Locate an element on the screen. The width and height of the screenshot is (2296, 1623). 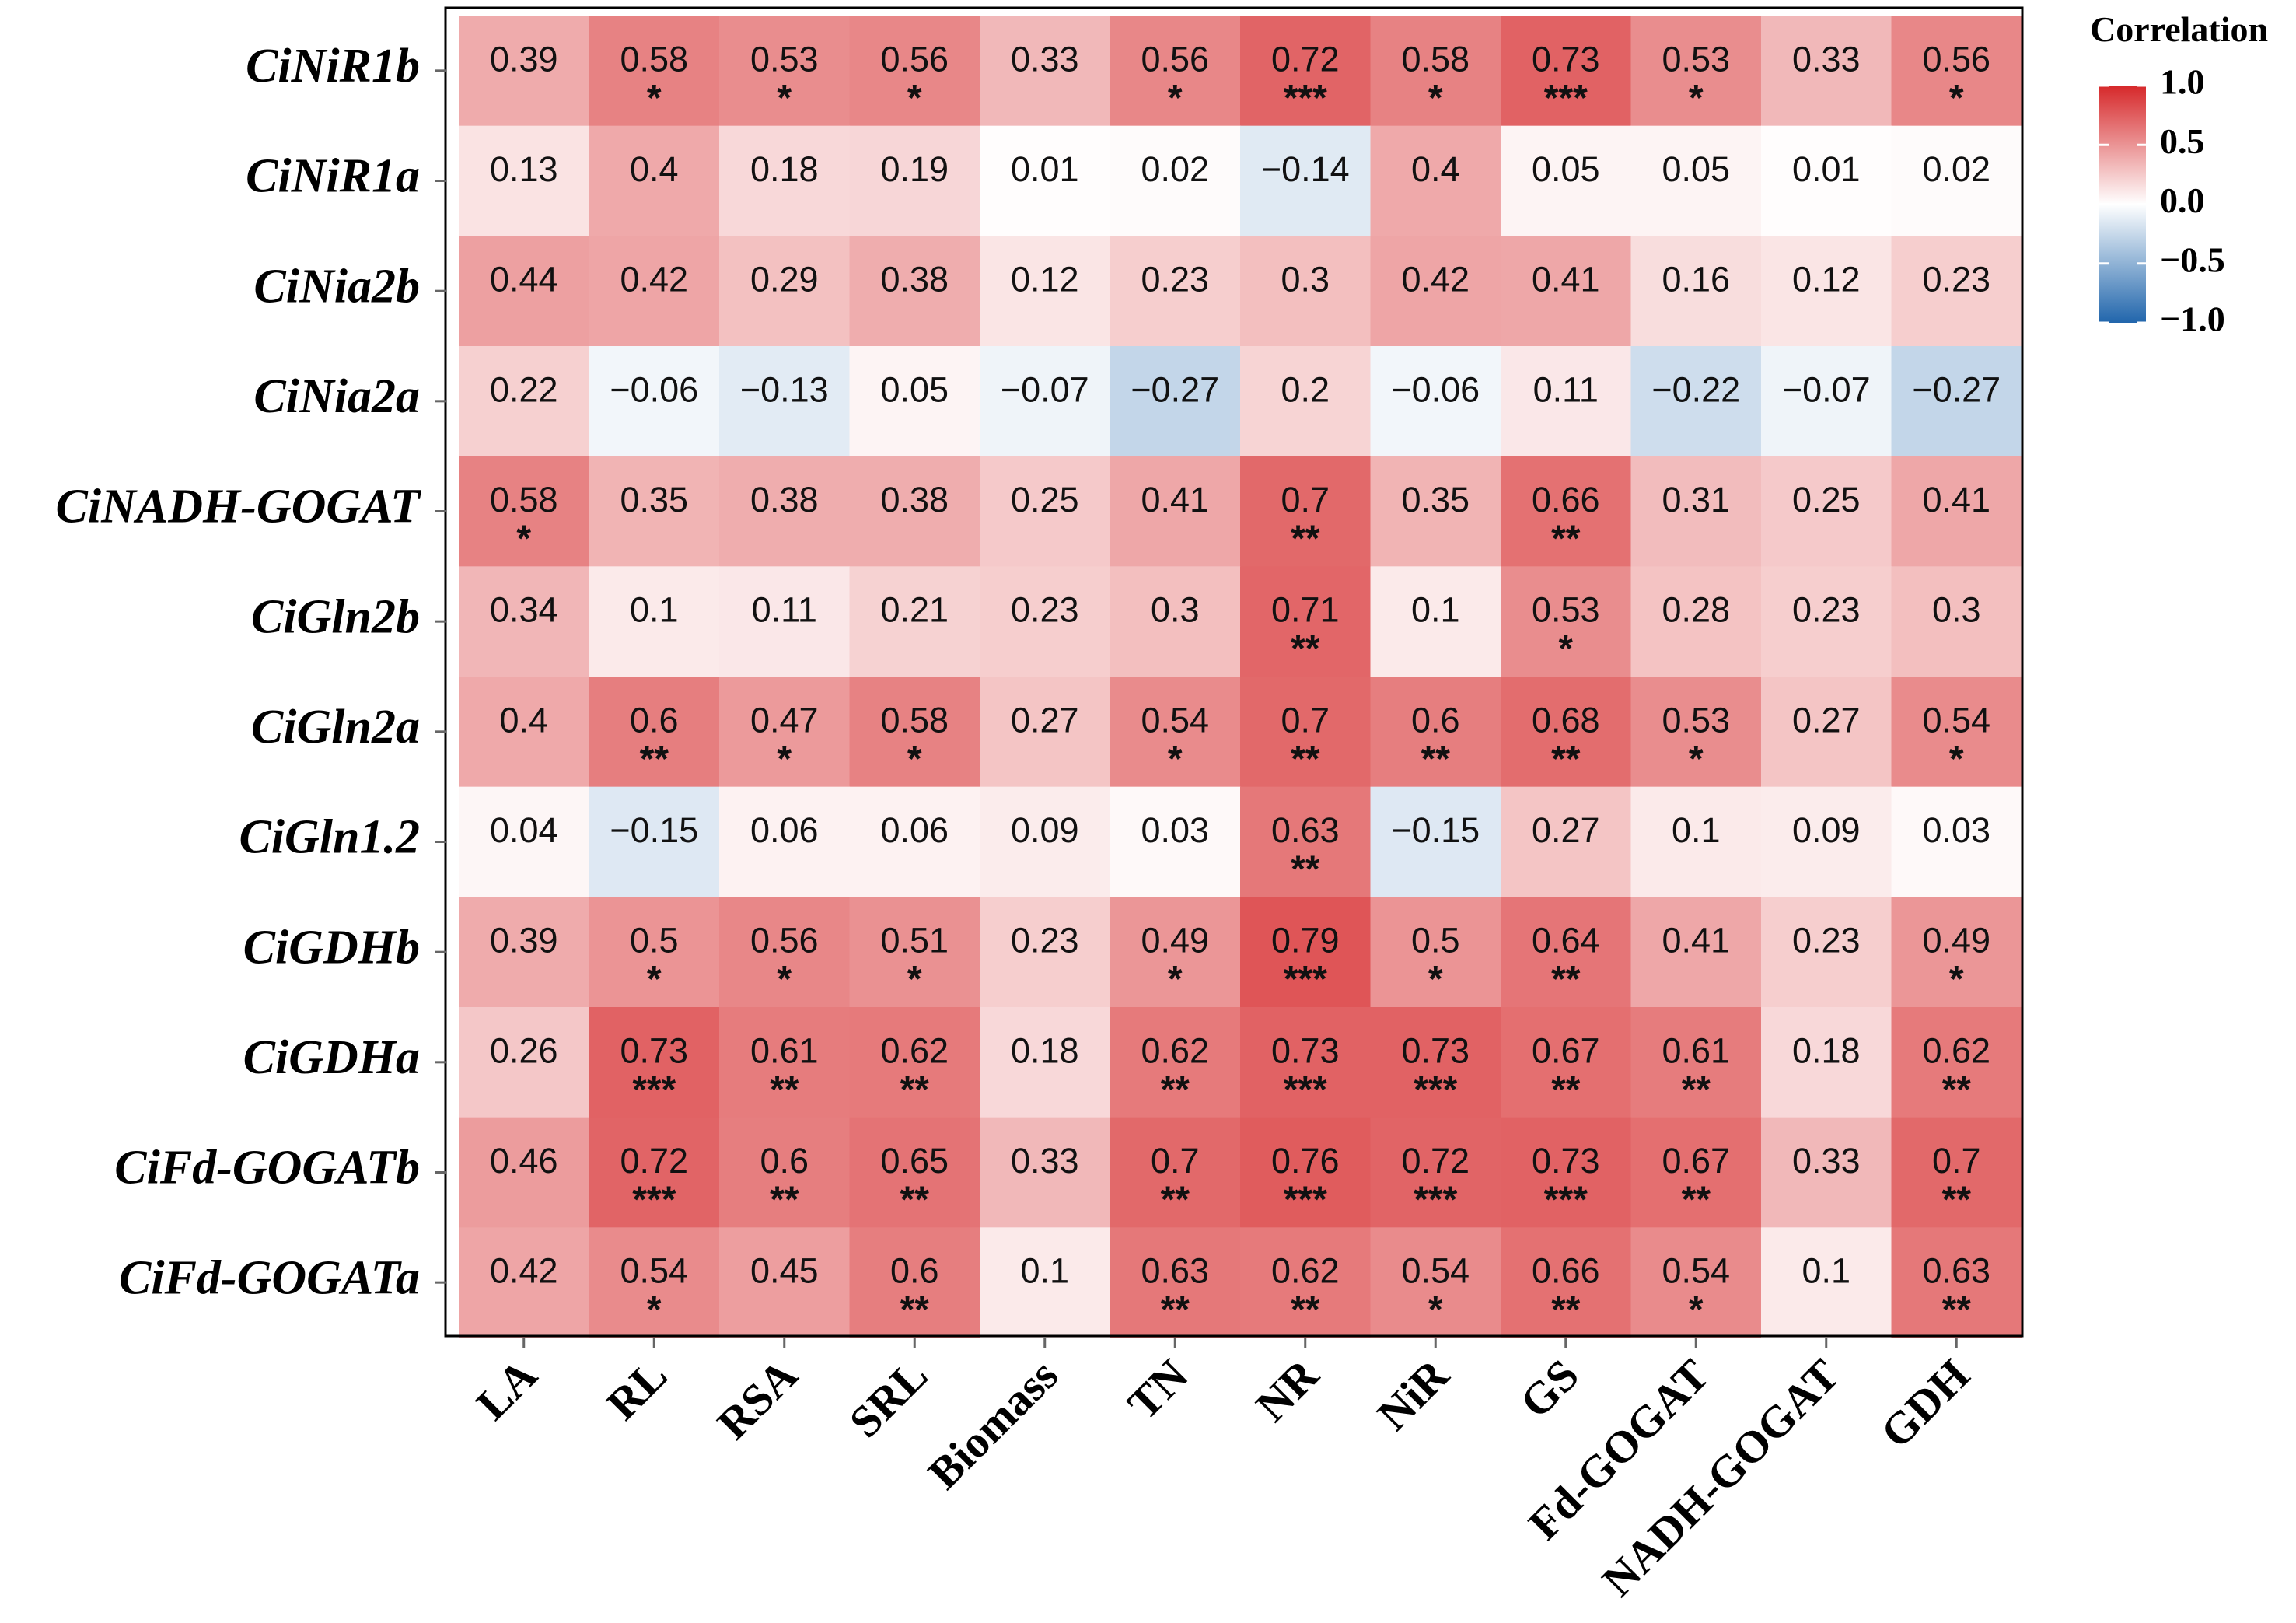
column-label: GS is located at coordinates (1549, 1388).